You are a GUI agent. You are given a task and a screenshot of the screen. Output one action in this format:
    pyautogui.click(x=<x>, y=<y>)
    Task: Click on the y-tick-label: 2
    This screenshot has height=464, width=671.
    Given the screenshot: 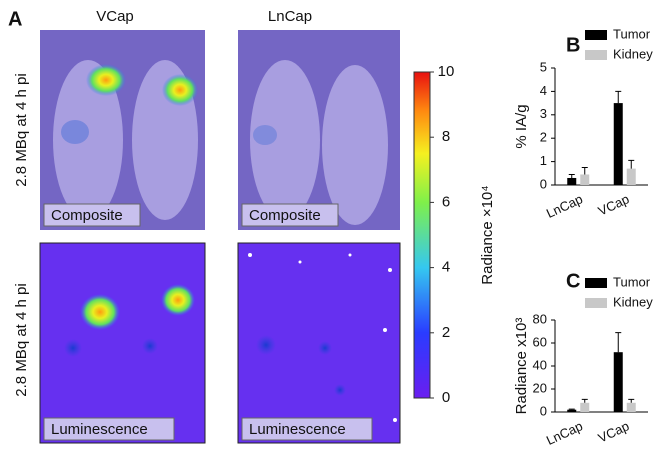 What is the action you would take?
    pyautogui.click(x=543, y=137)
    